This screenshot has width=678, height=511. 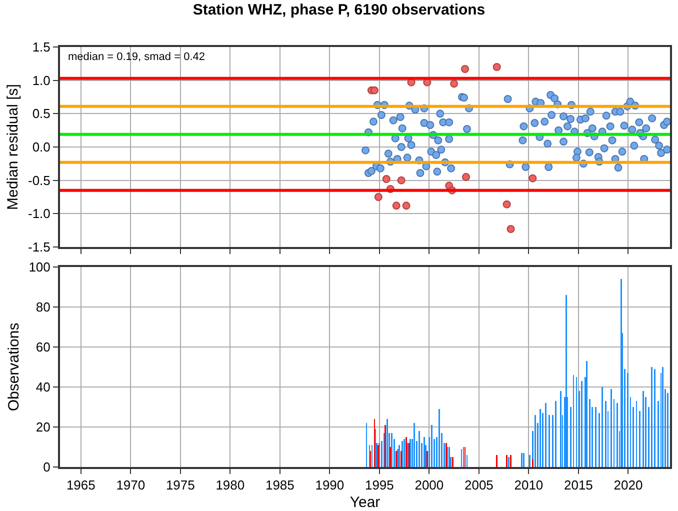 I want to click on y-axis-title: Median residual [s], so click(x=13, y=147).